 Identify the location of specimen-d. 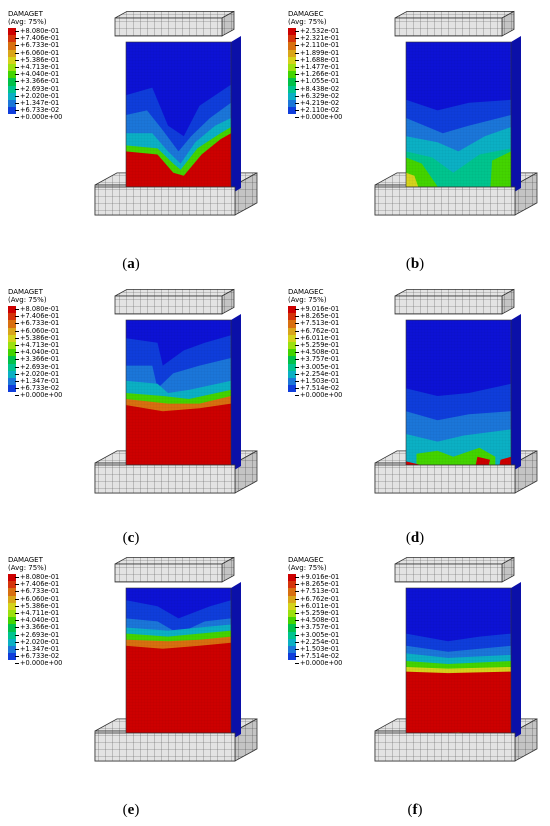
(456, 391).